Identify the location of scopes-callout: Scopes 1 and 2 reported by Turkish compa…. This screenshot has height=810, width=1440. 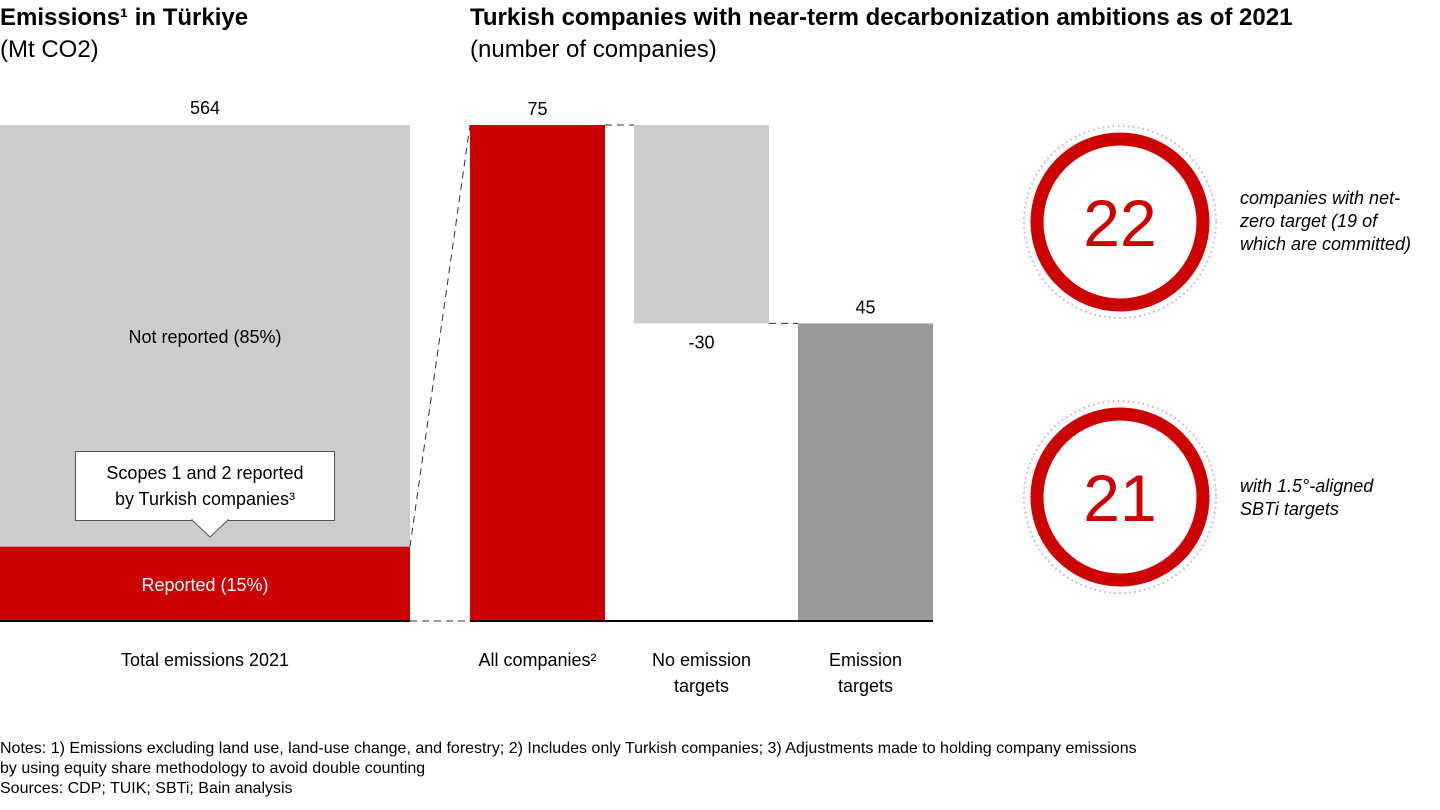
(205, 486).